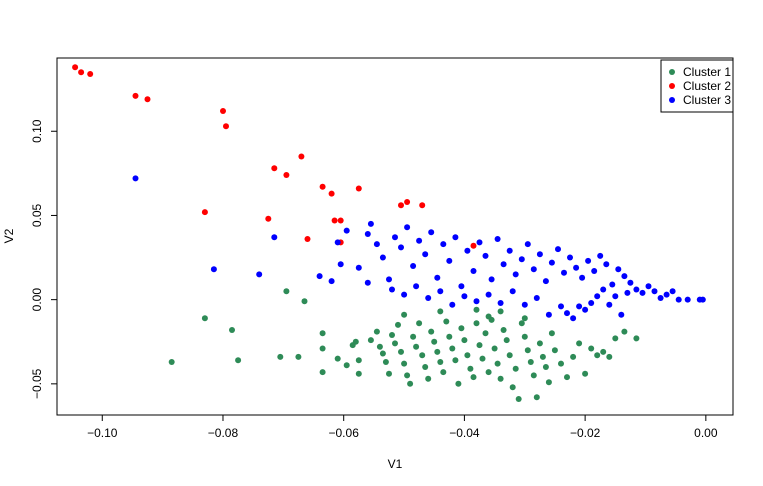 The image size is (763, 486). Describe the element at coordinates (43, 259) in the screenshot. I see `y-axis: −0.05 0.00 0.05 0.10` at that location.